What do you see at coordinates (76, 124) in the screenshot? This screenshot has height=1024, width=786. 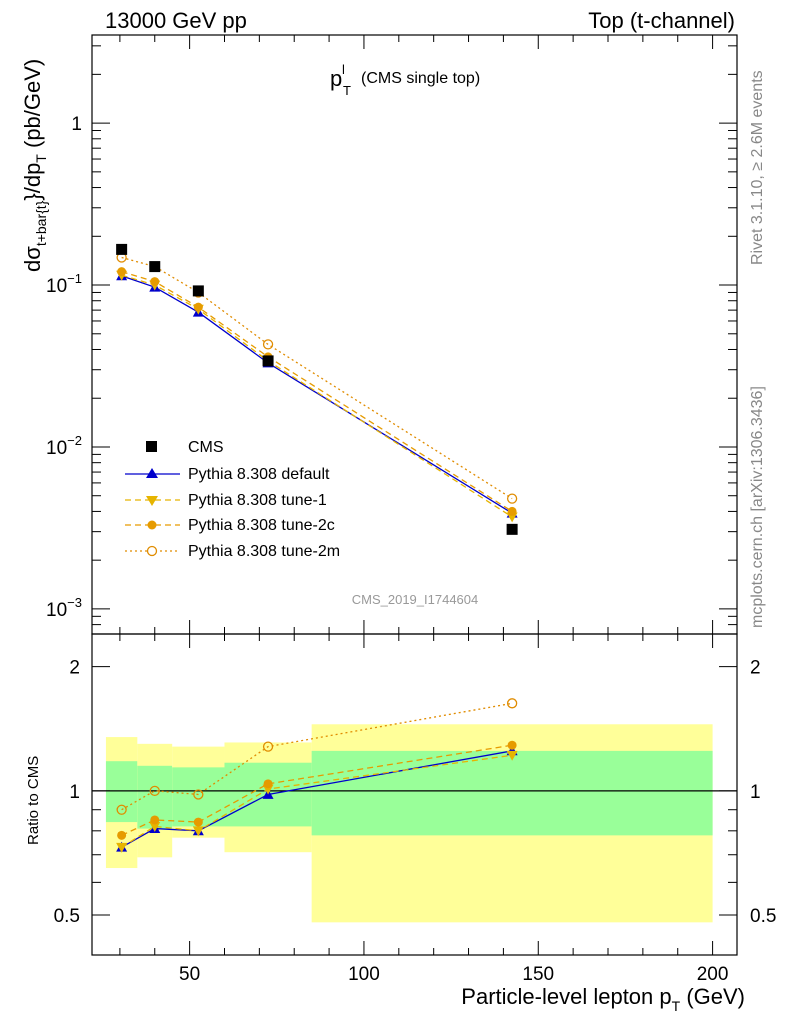 I see `y-tick-label-main-3: 1` at bounding box center [76, 124].